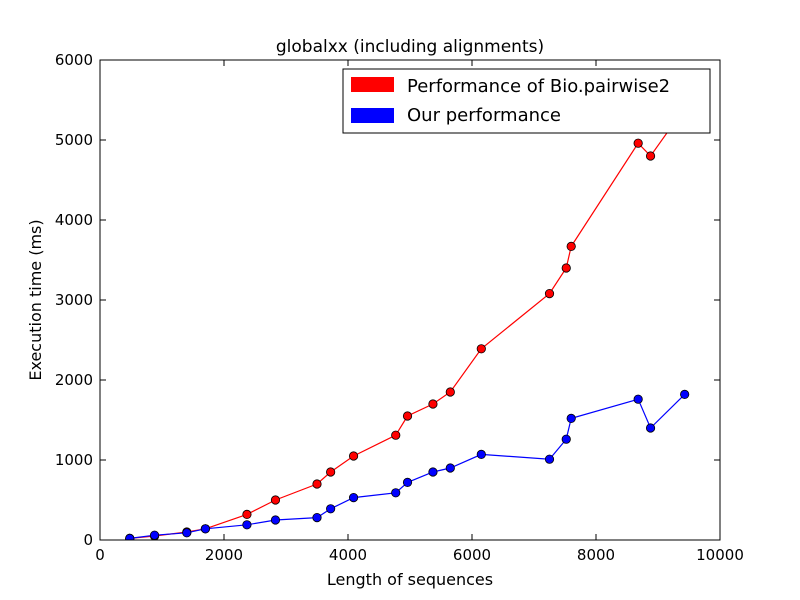 This screenshot has width=800, height=600. Describe the element at coordinates (224, 555) in the screenshot. I see `x-tick-label: 2000` at that location.